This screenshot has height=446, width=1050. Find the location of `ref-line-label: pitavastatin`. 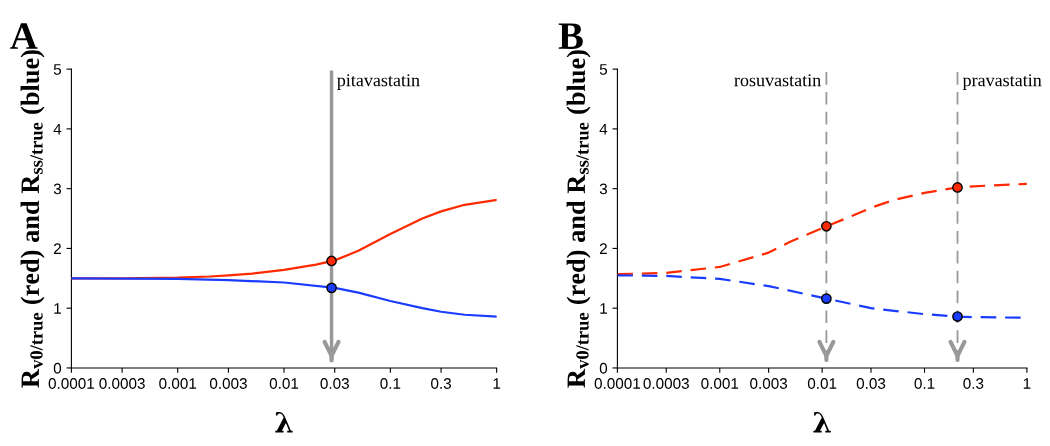

ref-line-label: pitavastatin is located at coordinates (378, 82).